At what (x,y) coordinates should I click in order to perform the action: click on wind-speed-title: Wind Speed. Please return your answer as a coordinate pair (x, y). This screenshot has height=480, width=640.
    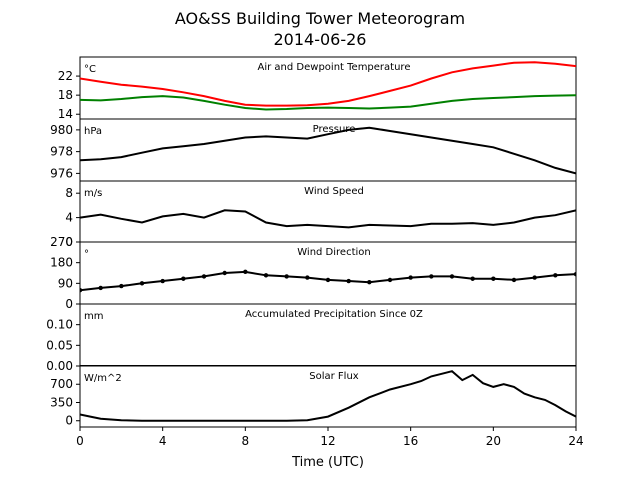
    Looking at the image, I should click on (334, 191).